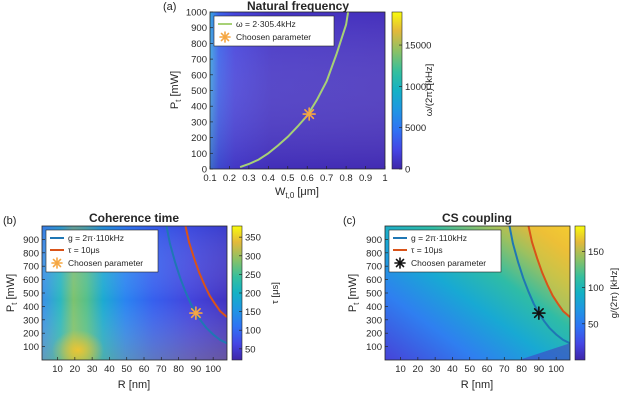 The image size is (623, 420). What do you see at coordinates (539, 369) in the screenshot?
I see `x-tick-label: 90` at bounding box center [539, 369].